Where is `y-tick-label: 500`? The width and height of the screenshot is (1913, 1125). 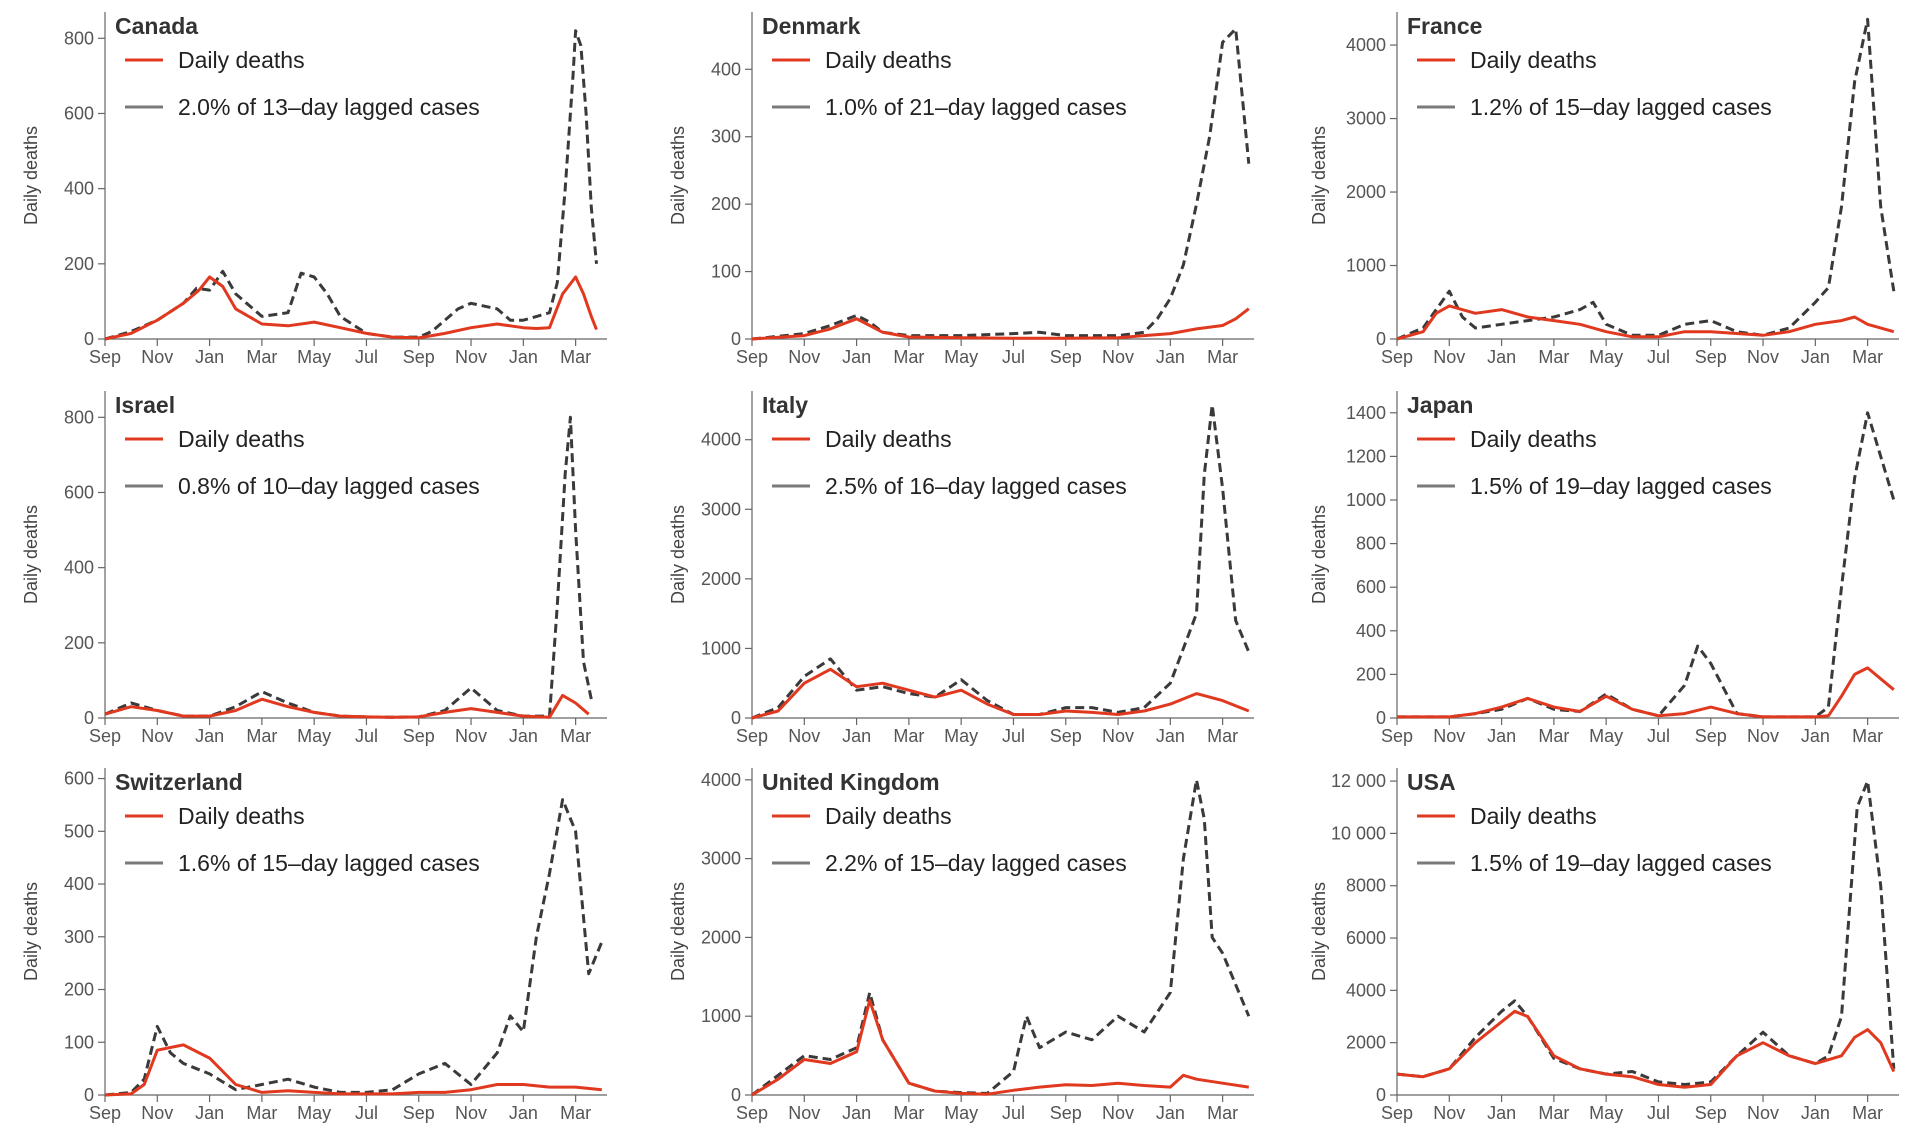
y-tick-label: 500 is located at coordinates (79, 831).